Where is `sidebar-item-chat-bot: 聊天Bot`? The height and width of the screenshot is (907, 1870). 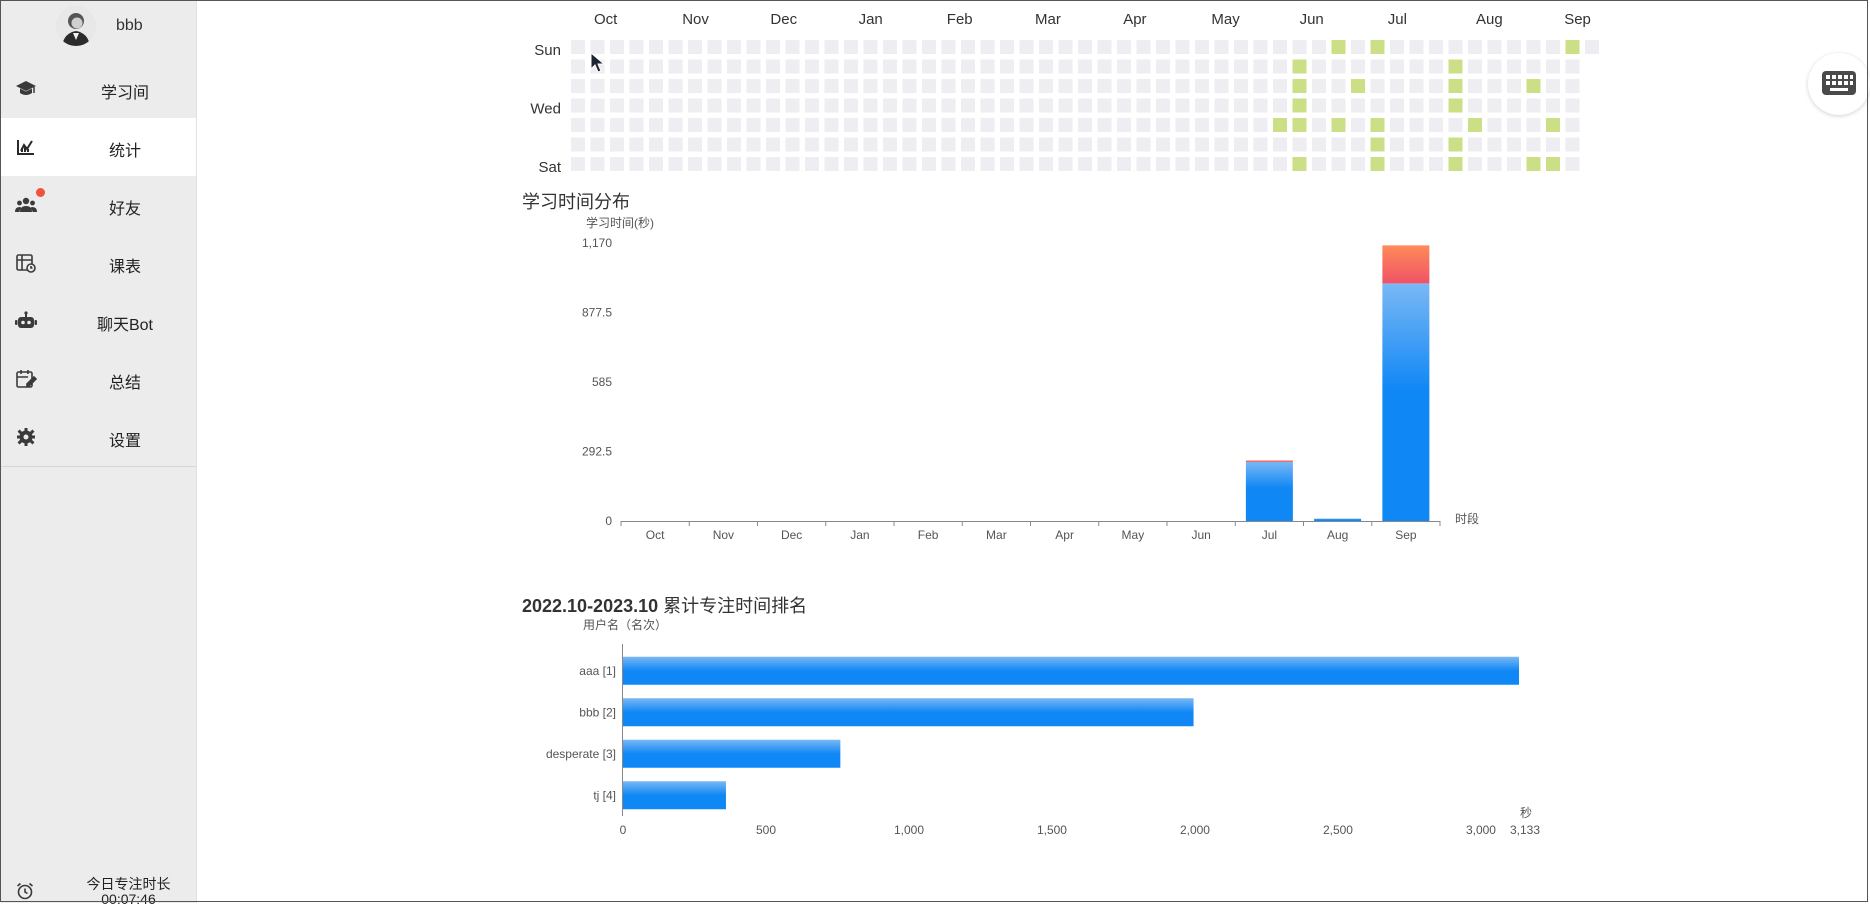 sidebar-item-chat-bot: 聊天Bot is located at coordinates (98, 321).